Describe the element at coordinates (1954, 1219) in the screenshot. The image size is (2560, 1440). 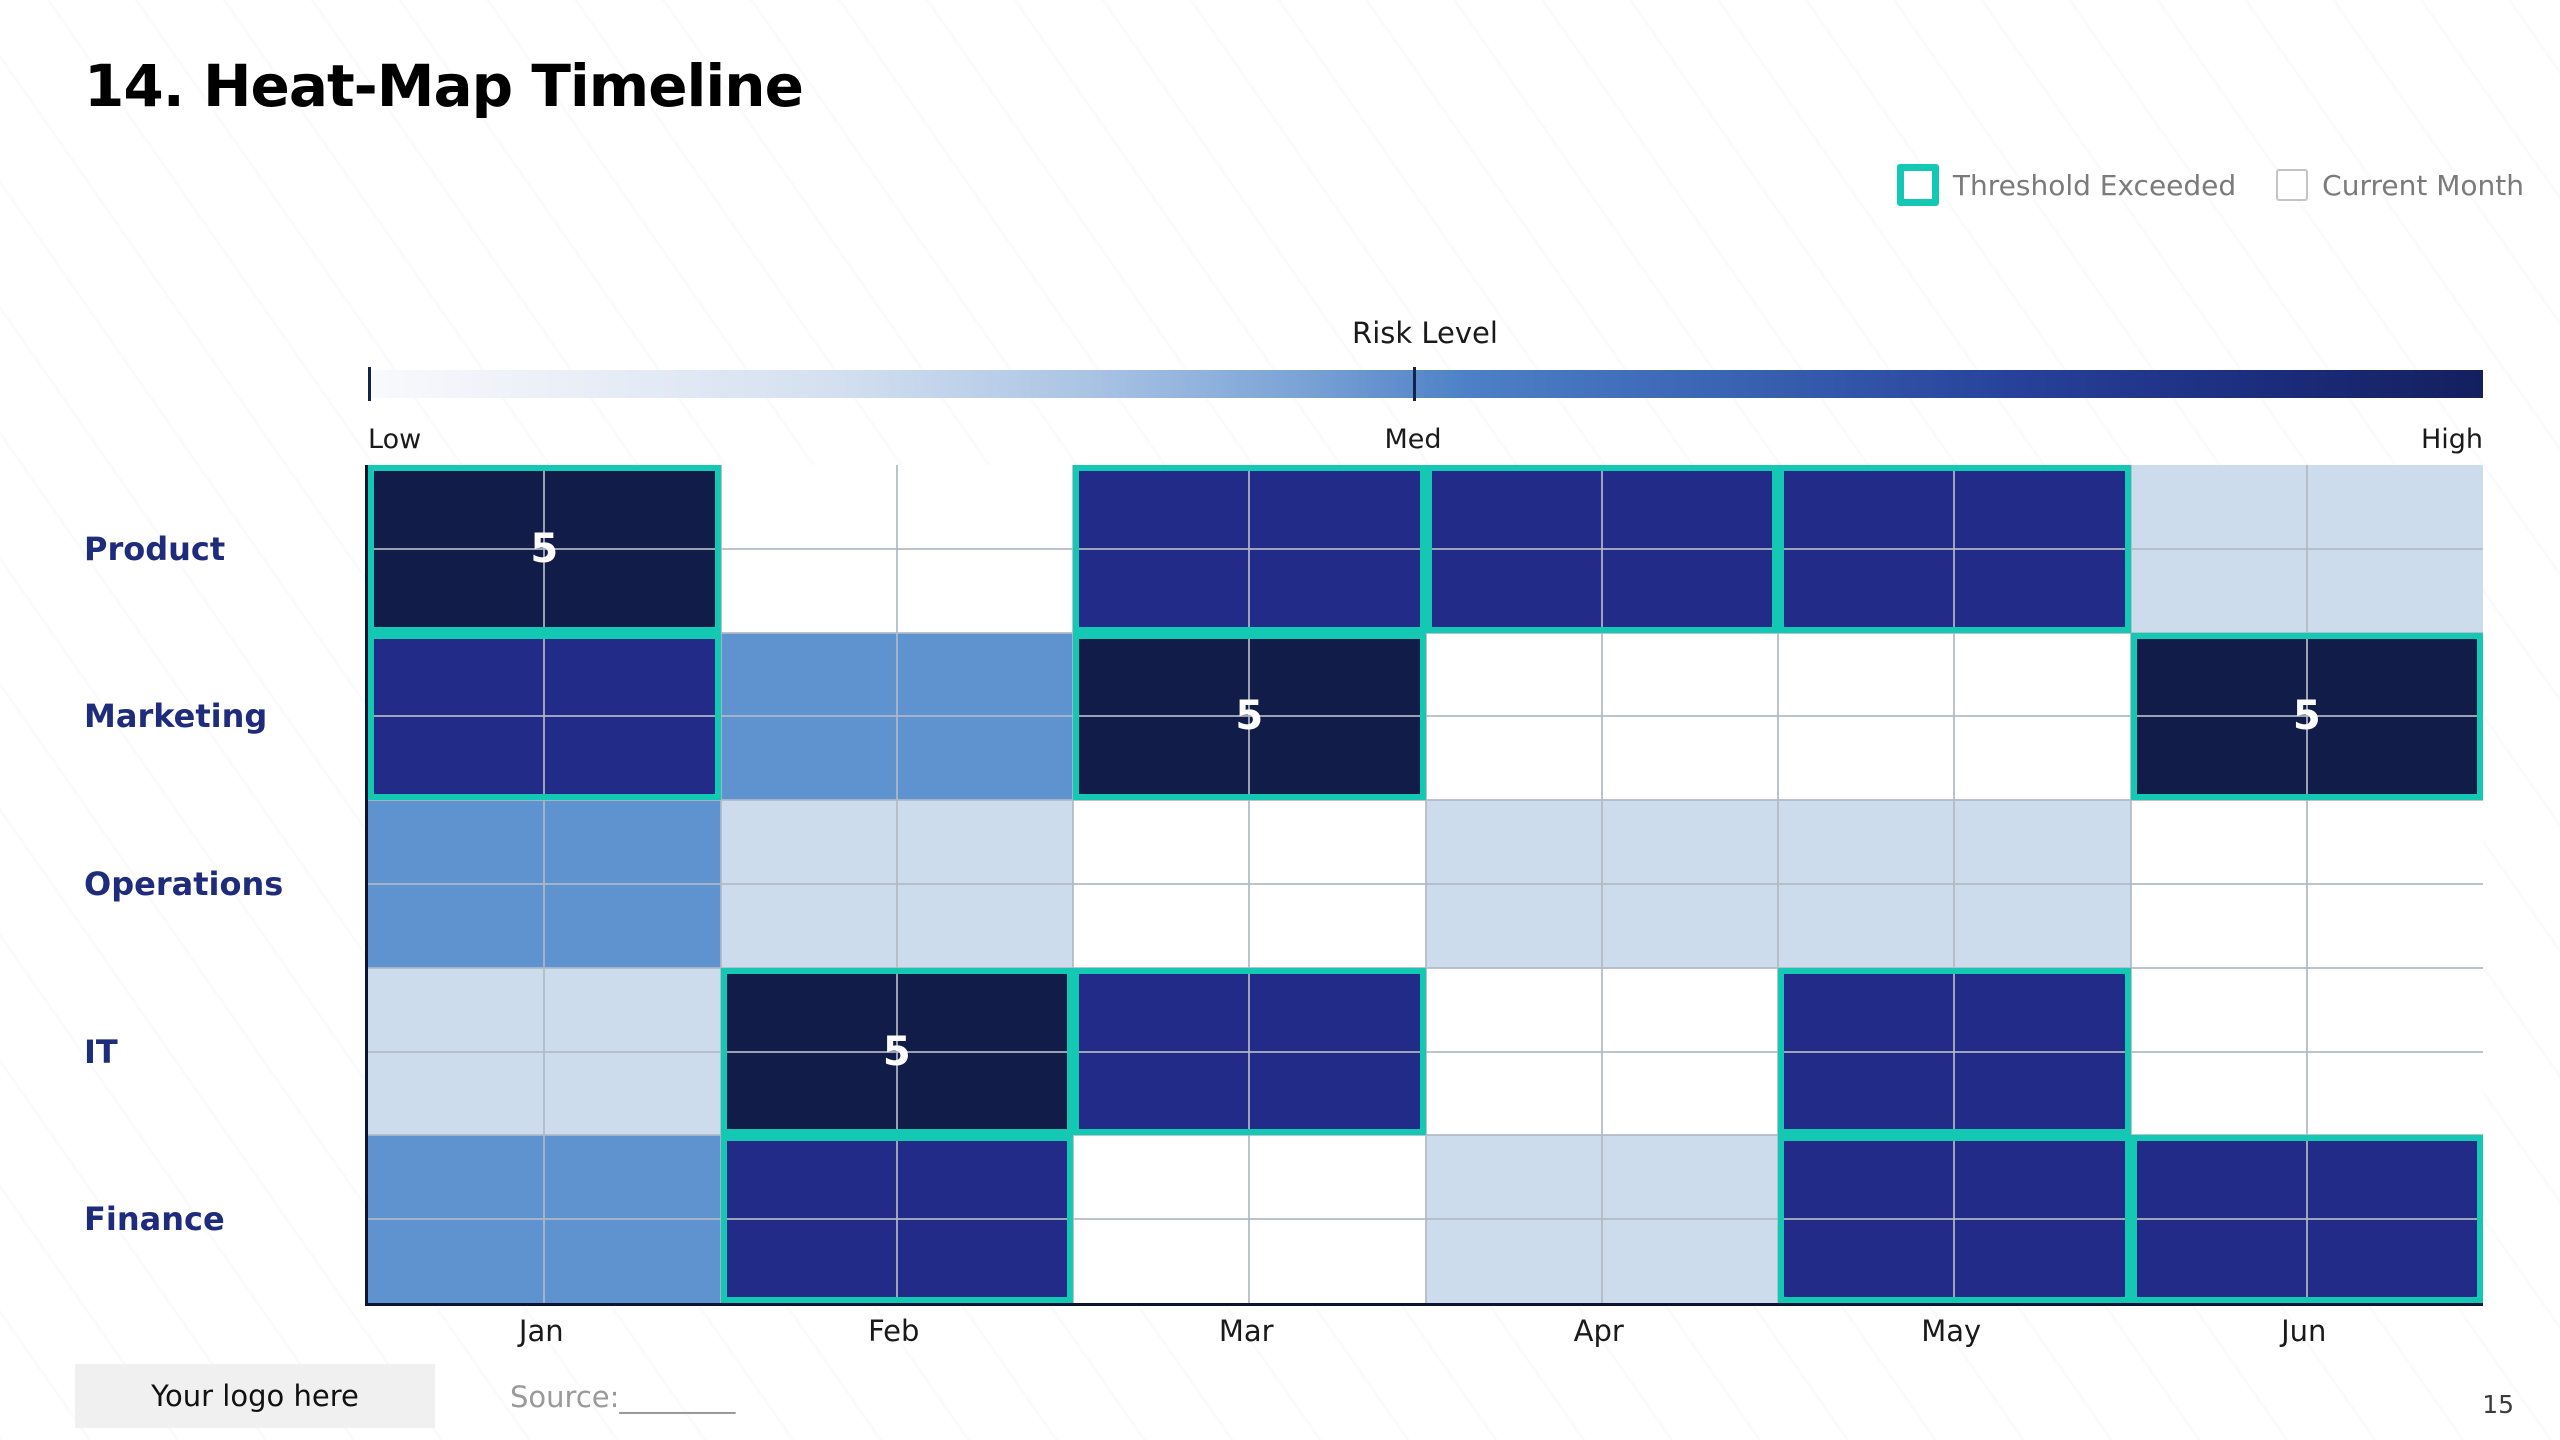
I see `heatmap-cell-finance-may` at that location.